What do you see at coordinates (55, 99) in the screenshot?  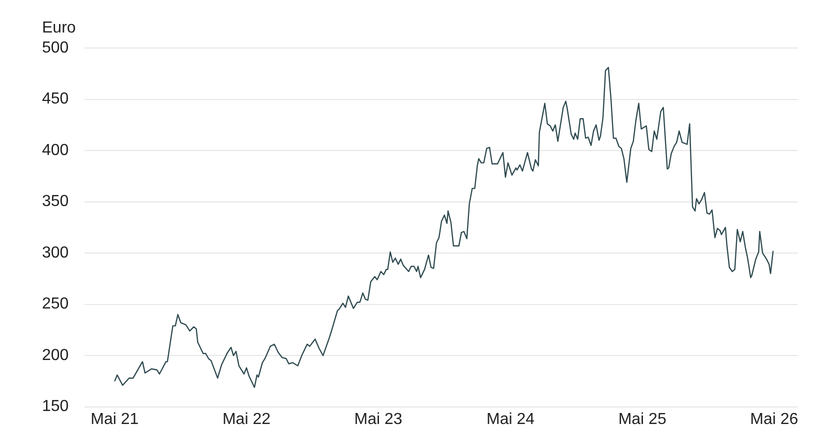 I see `y-tick-label: 450` at bounding box center [55, 99].